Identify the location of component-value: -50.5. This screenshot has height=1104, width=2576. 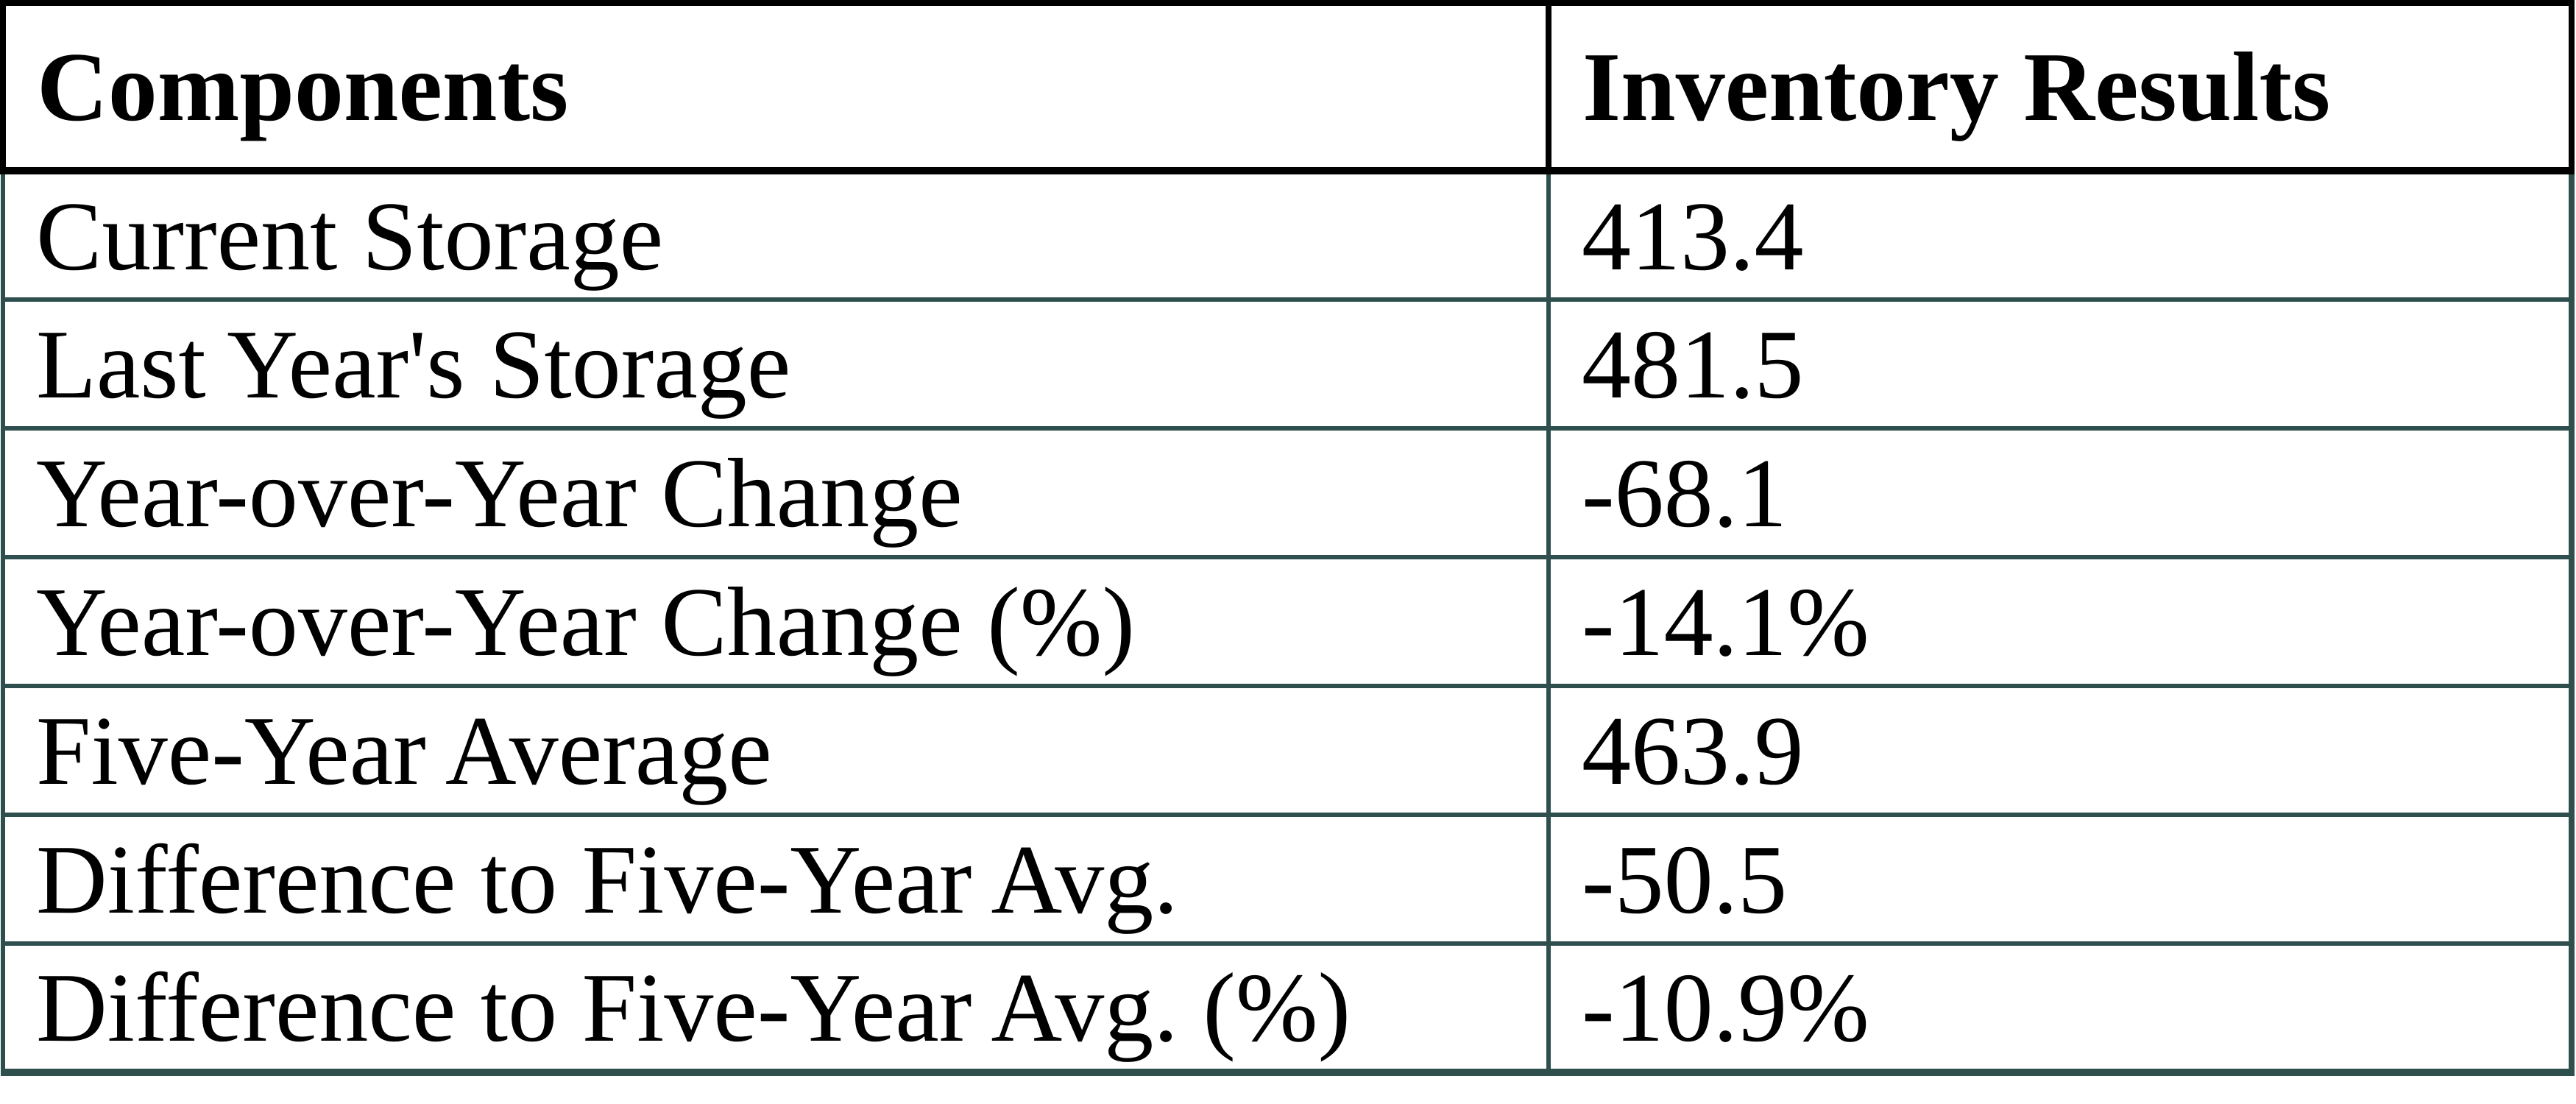
(2060, 879).